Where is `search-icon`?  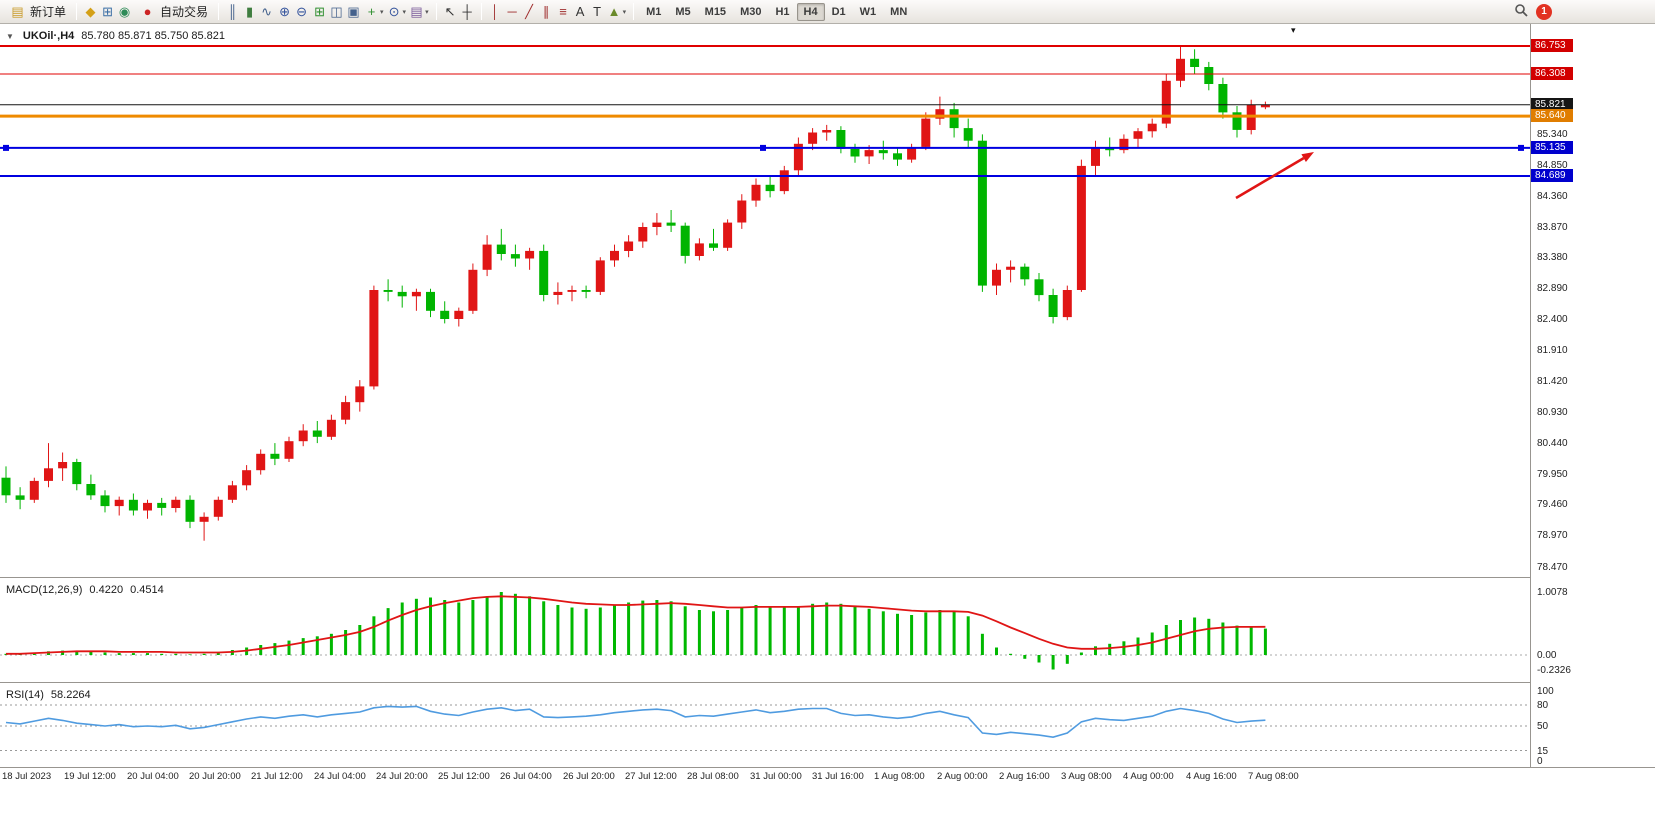 search-icon is located at coordinates (1520, 12).